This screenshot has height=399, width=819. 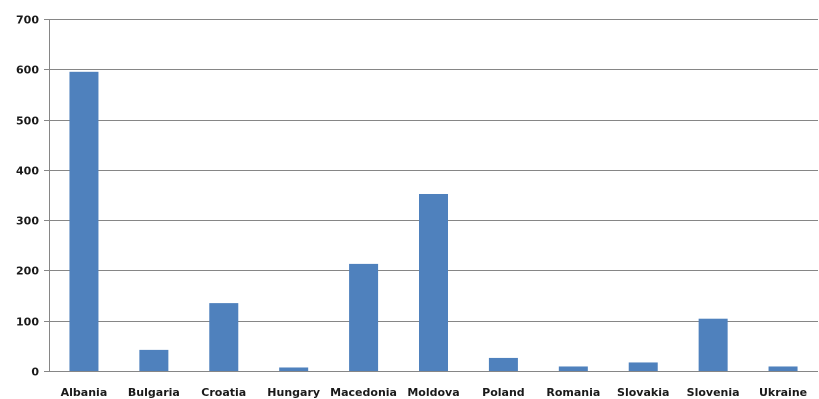 I want to click on bar-hungary, so click(x=294, y=369).